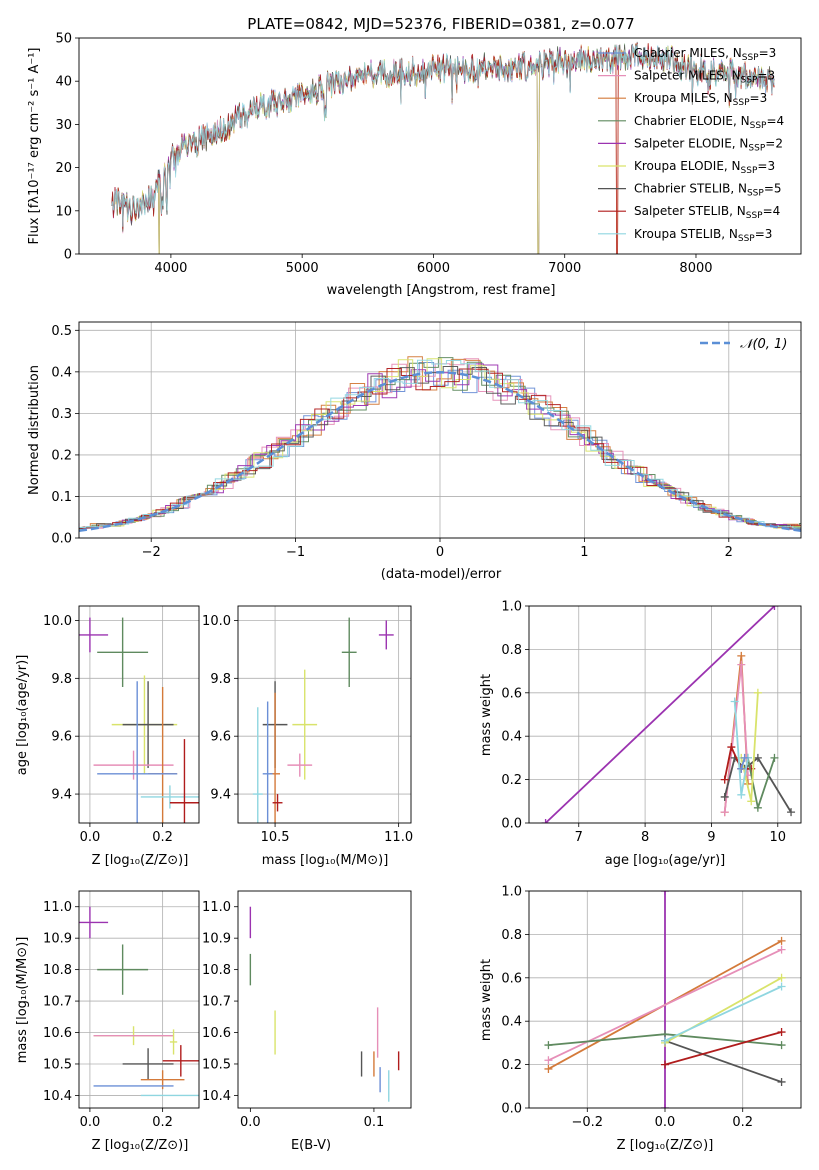  I want to click on y-tick-label: 30, so click(63, 125).